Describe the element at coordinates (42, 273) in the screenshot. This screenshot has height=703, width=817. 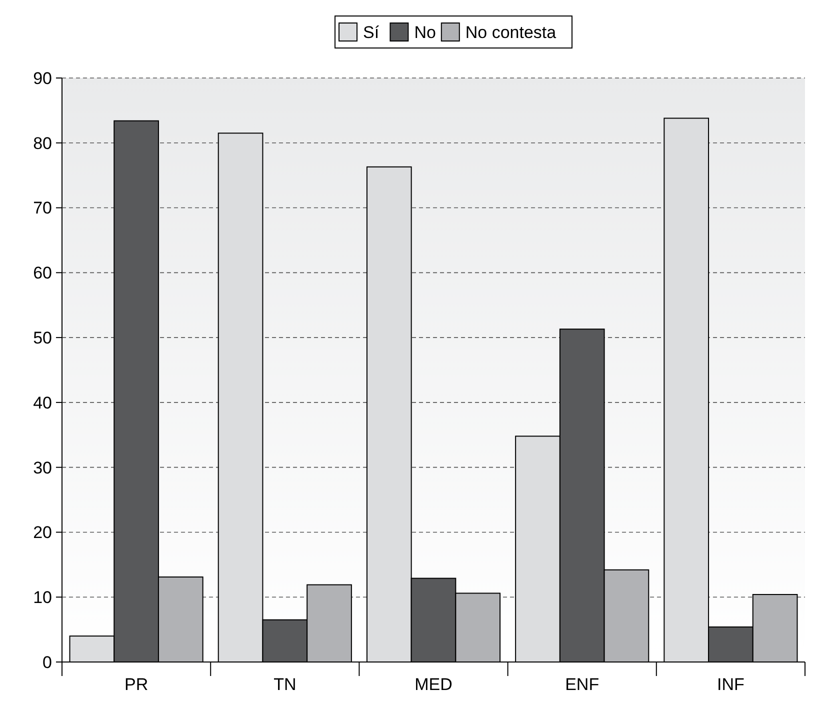
I see `y-tick-label: 60` at that location.